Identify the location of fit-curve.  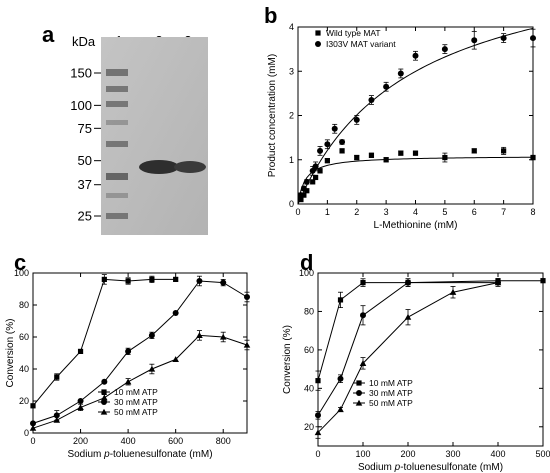
(415, 180).